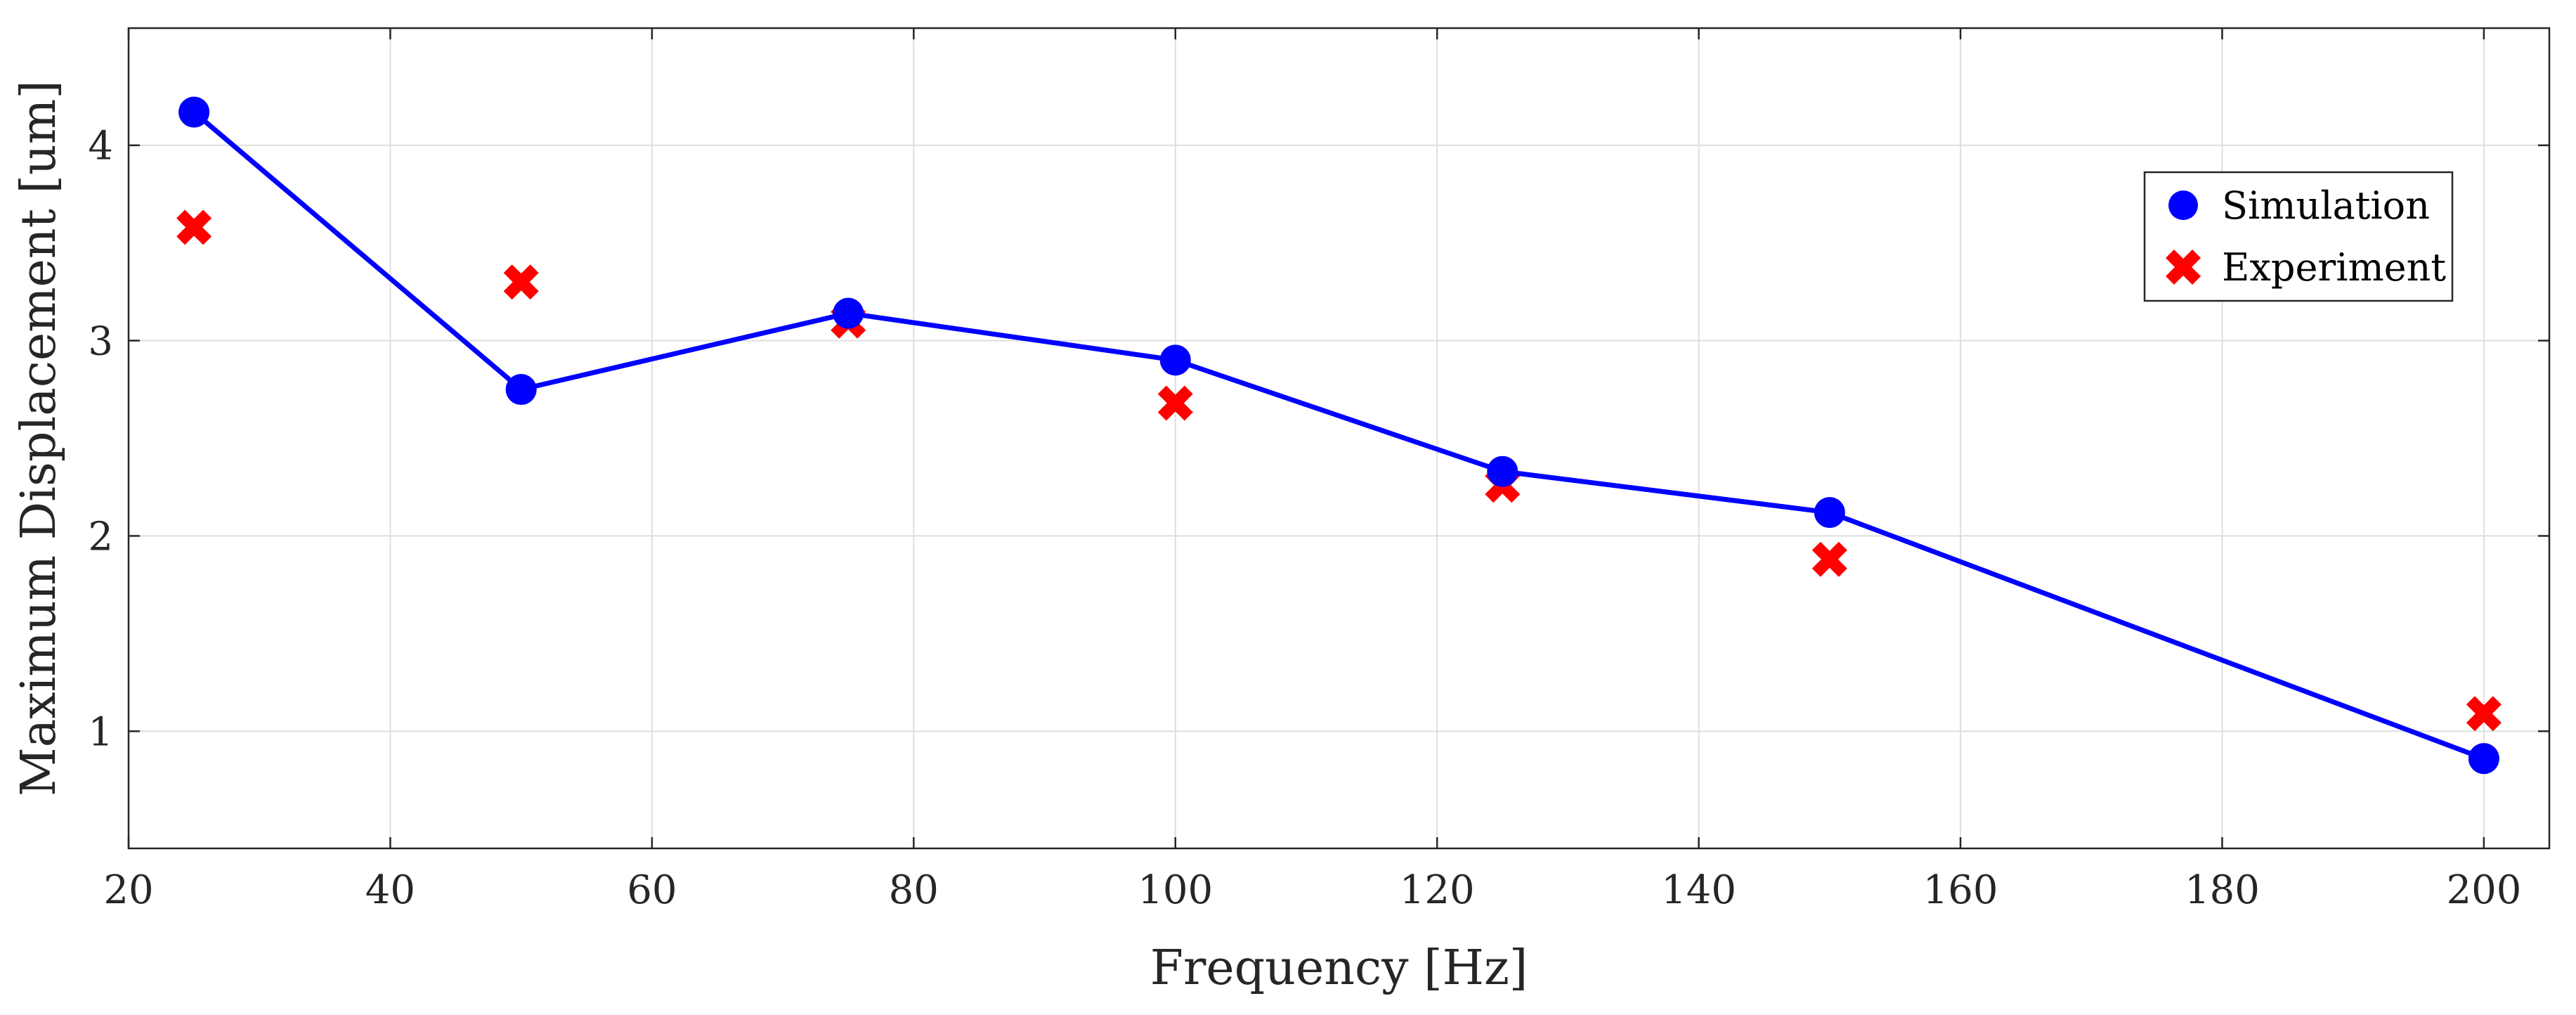 The width and height of the screenshot is (2576, 1015). Describe the element at coordinates (2298, 236) in the screenshot. I see `legend: Simulation Experiment` at that location.